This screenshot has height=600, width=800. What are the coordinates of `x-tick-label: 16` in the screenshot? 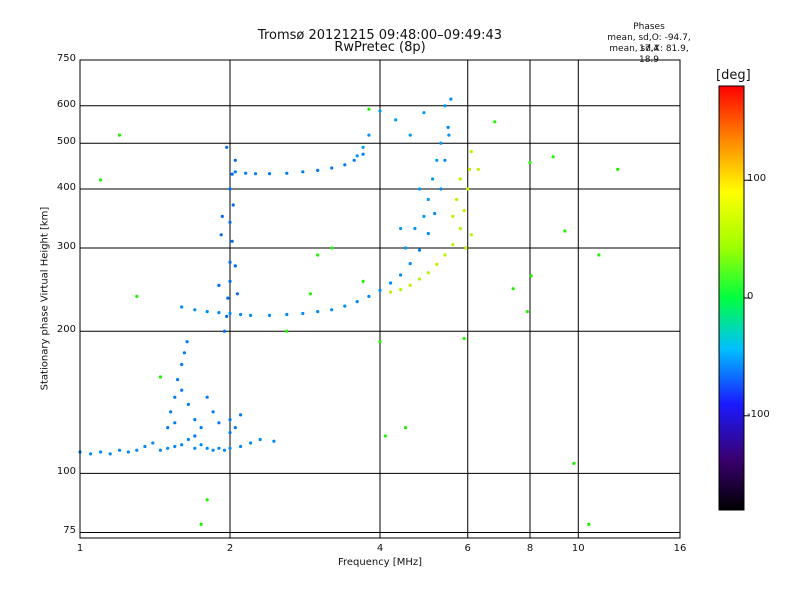 It's located at (680, 548).